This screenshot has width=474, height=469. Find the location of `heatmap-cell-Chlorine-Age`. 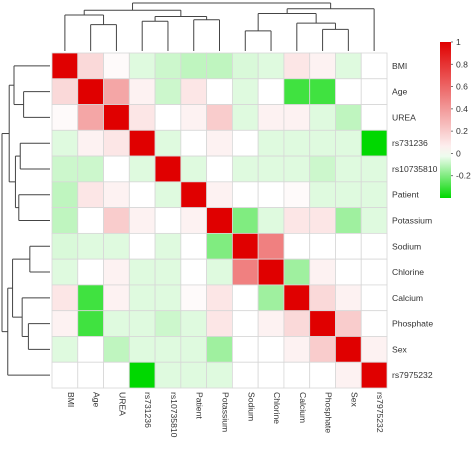

heatmap-cell-Chlorine-Age is located at coordinates (90, 272).